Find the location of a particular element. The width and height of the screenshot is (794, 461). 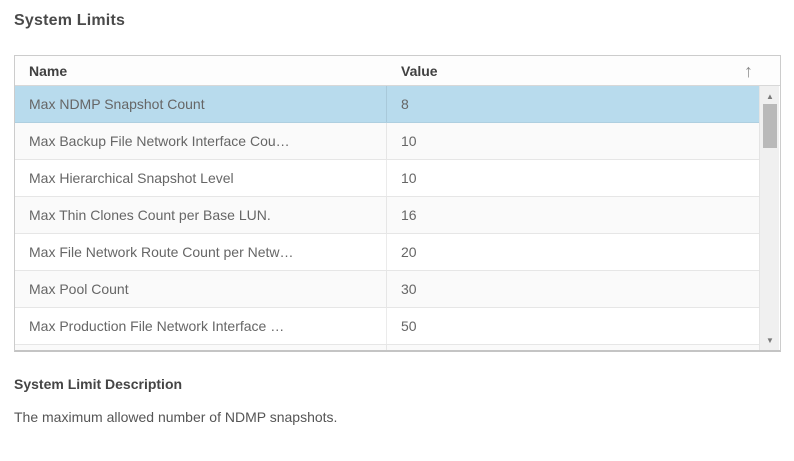

cell-value is located at coordinates (573, 347).